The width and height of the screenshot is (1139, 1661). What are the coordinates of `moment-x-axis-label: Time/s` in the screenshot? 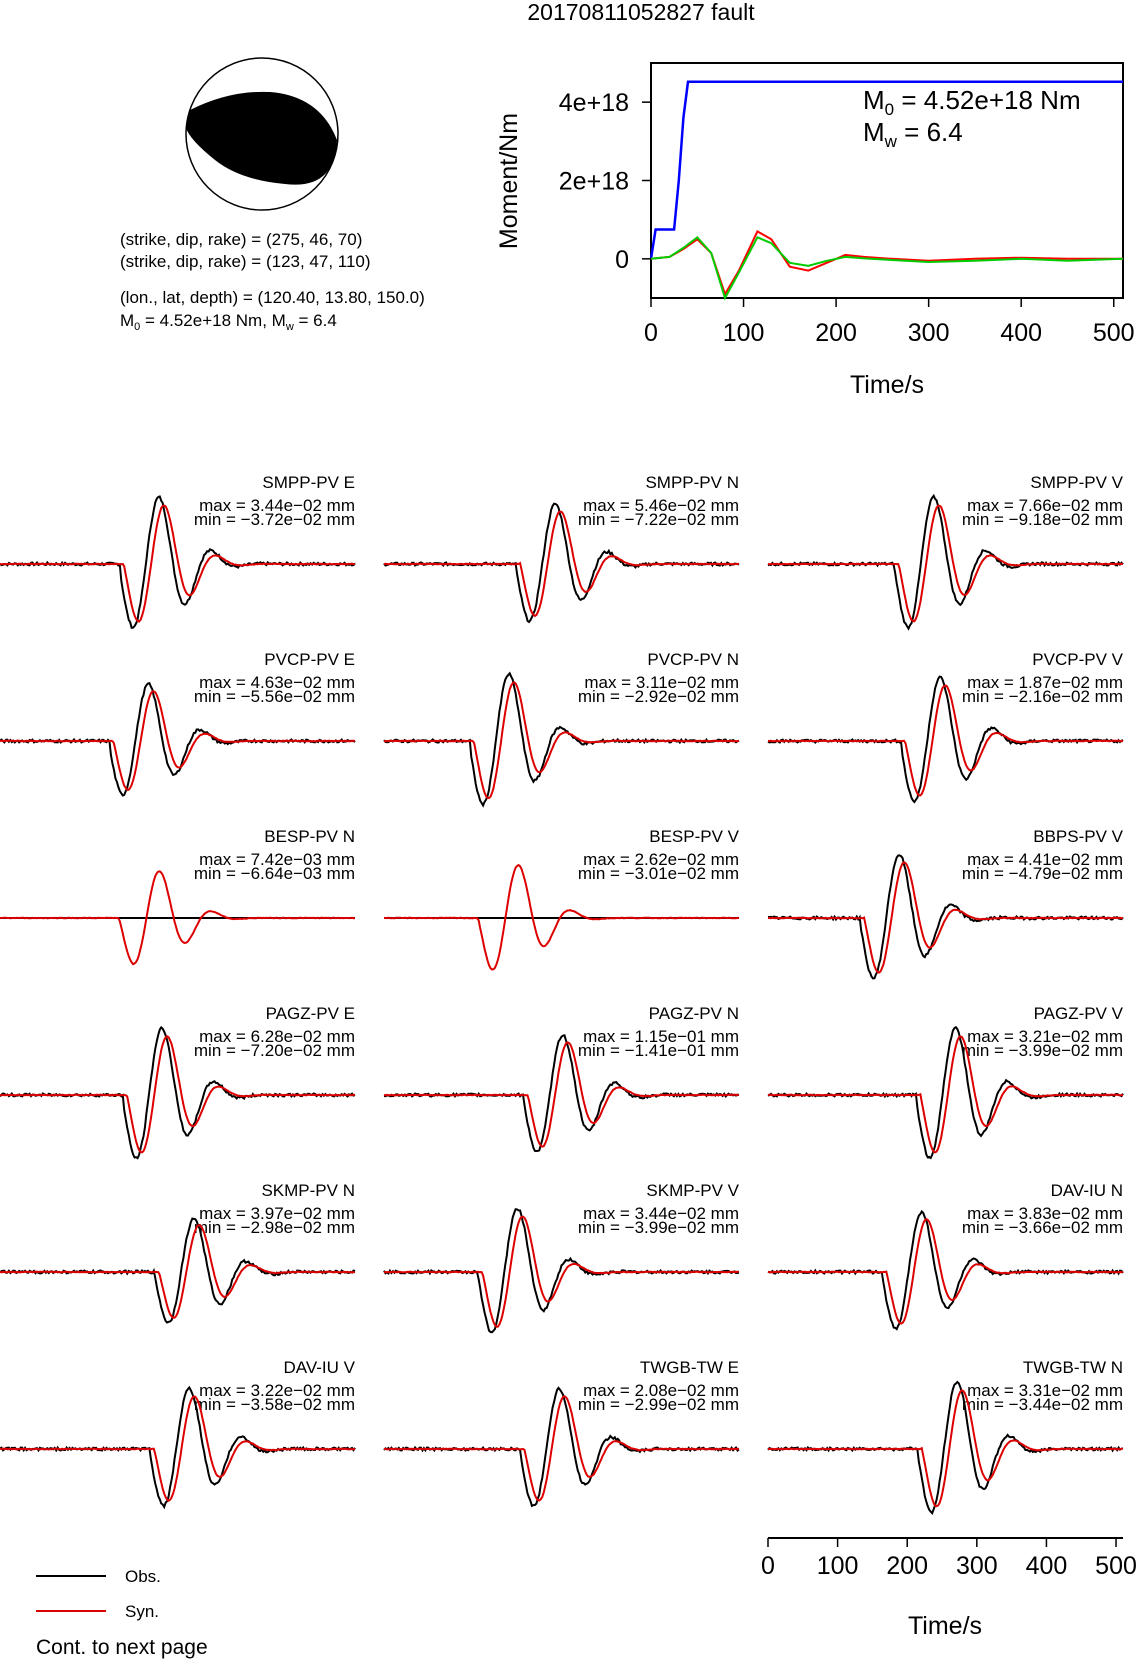 It's located at (887, 385).